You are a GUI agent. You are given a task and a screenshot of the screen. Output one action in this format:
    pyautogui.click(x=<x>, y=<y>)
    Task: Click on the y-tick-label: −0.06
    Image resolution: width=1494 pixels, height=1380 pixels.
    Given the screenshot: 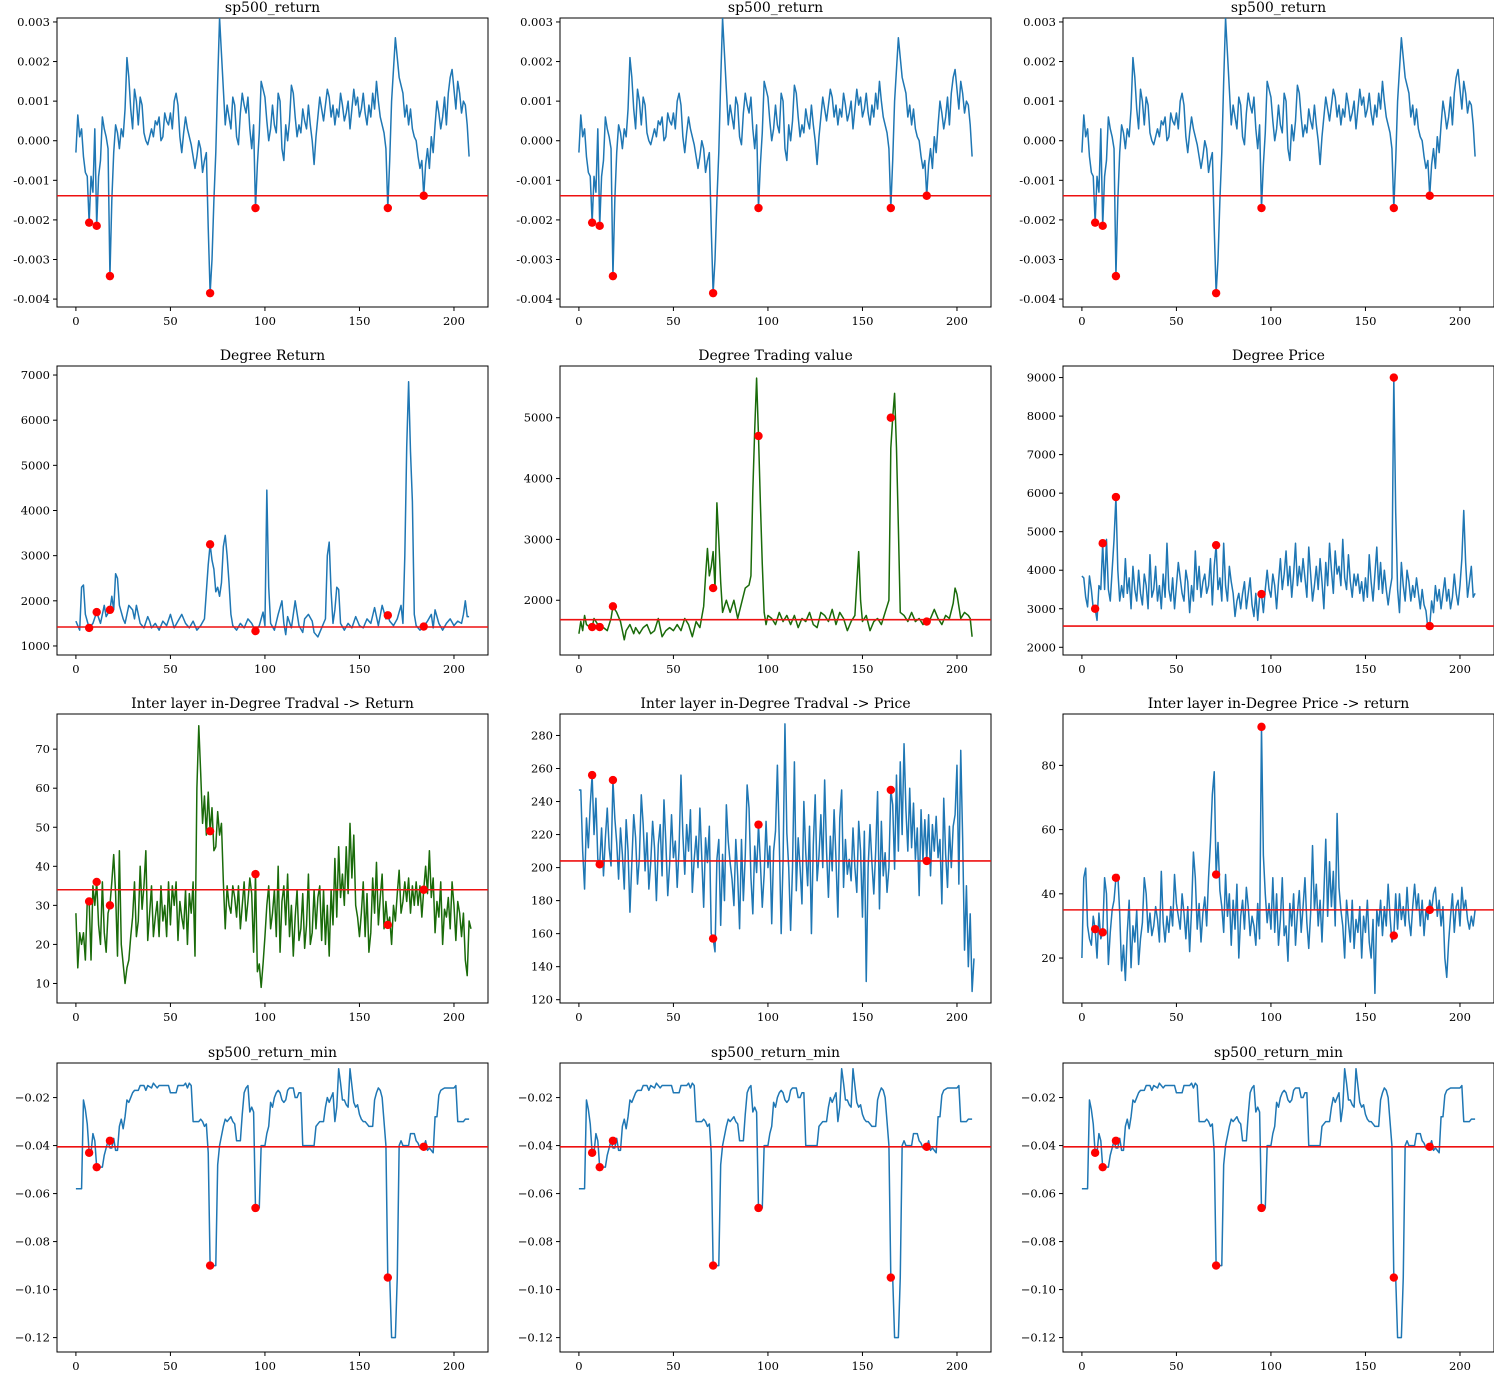 What is the action you would take?
    pyautogui.click(x=535, y=1194)
    